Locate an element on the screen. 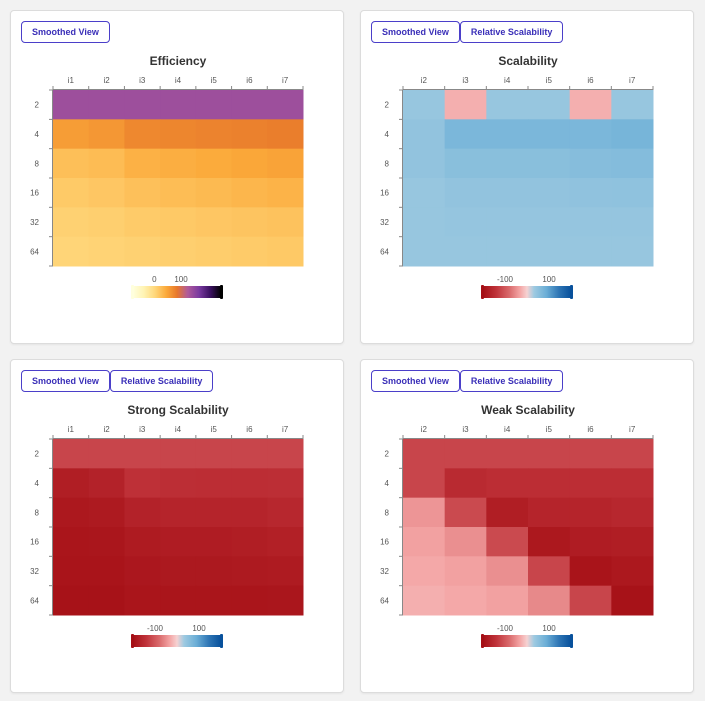 This screenshot has width=705, height=701. y-tick-label: 64 is located at coordinates (34, 251).